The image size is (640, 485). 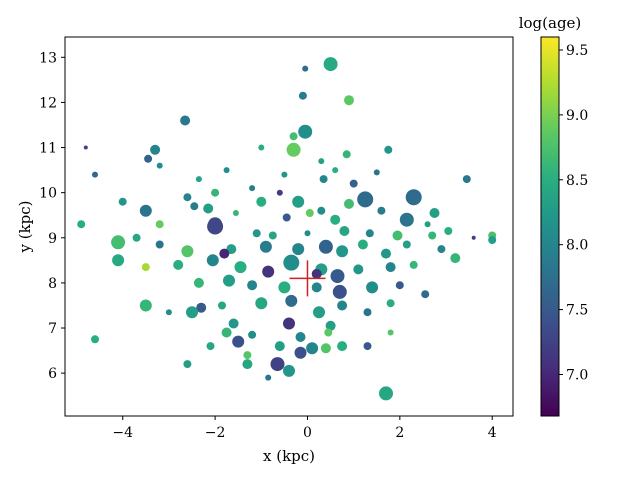 I want to click on y-tick-label: 8, so click(x=52, y=284).